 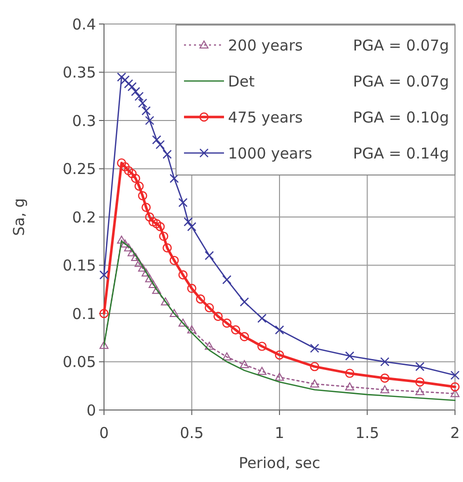 I want to click on annotation: PGA = 0.14g, so click(x=401, y=153).